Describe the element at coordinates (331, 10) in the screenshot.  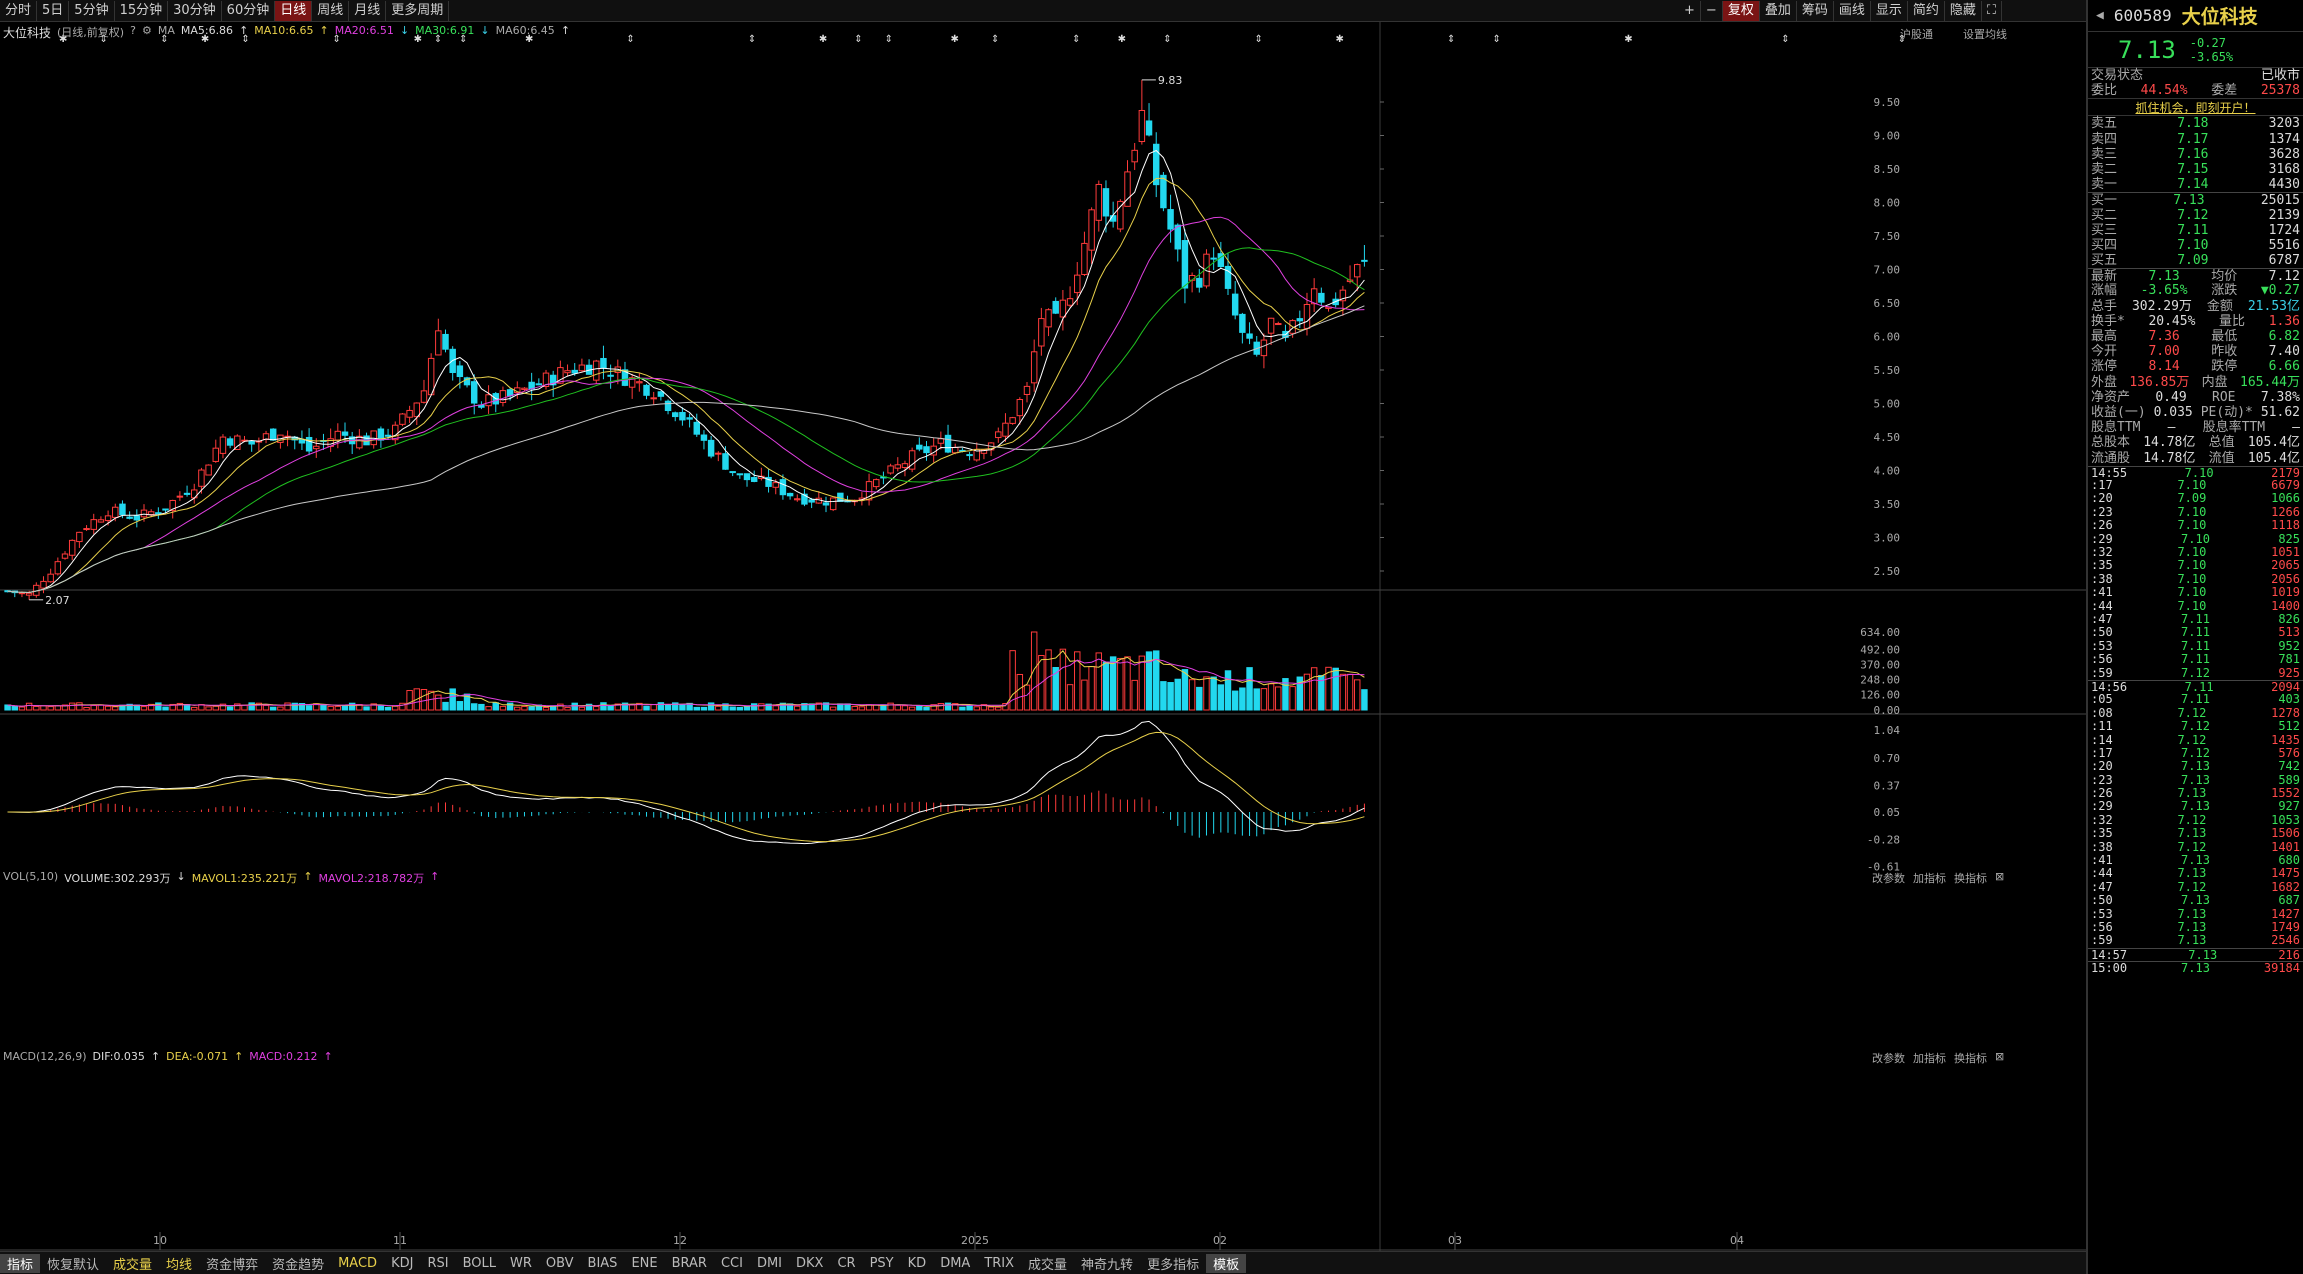
I see `tab-7: 周线` at that location.